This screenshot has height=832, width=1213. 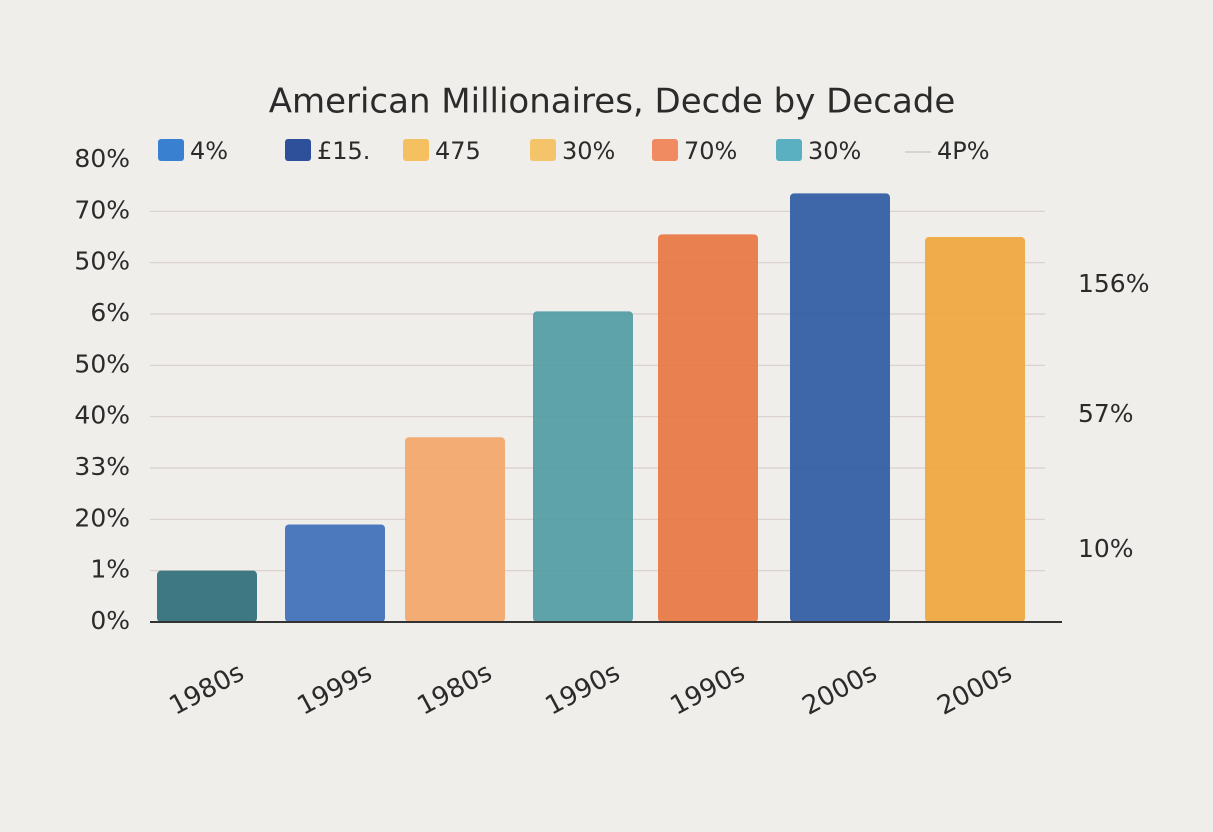 What do you see at coordinates (102, 209) in the screenshot?
I see `y-tick-label: 70%` at bounding box center [102, 209].